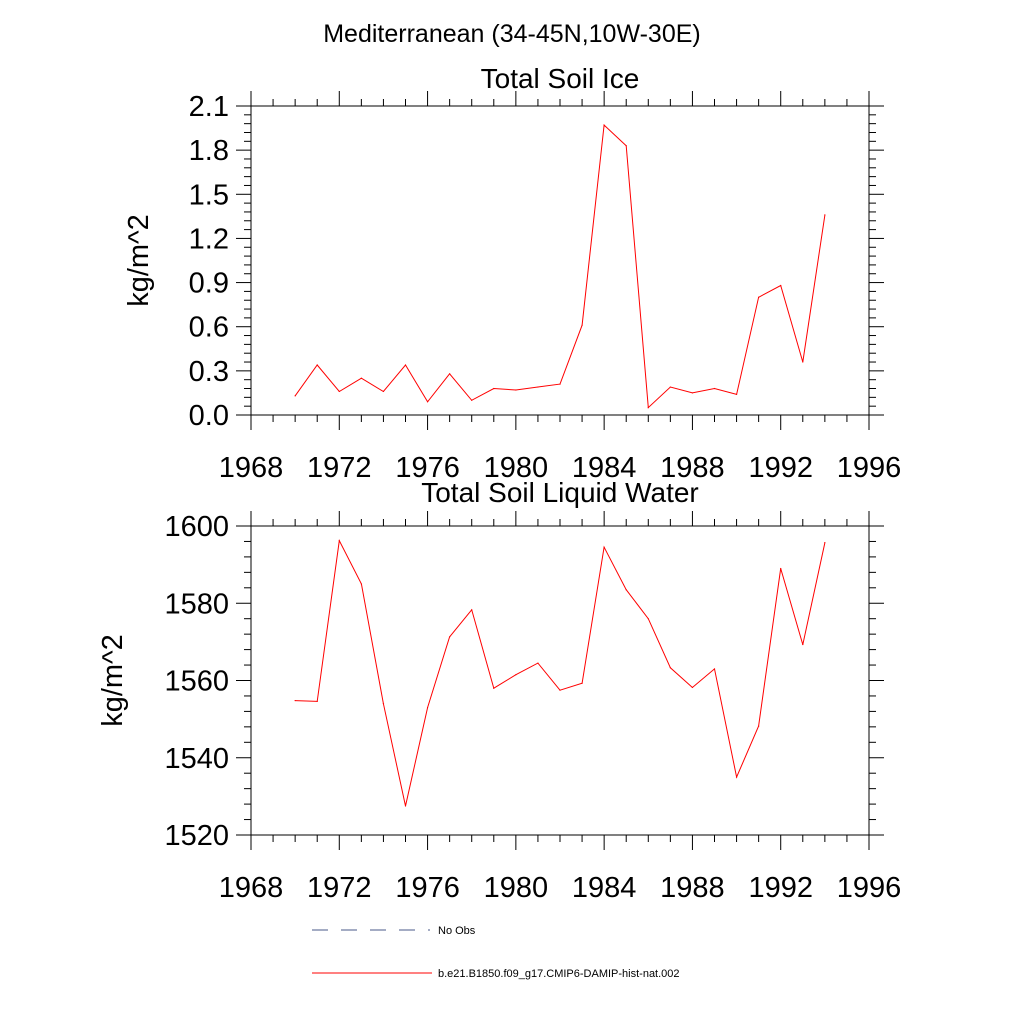 The width and height of the screenshot is (1024, 1024). What do you see at coordinates (457, 931) in the screenshot?
I see `legend-no-obs-label: No Obs` at bounding box center [457, 931].